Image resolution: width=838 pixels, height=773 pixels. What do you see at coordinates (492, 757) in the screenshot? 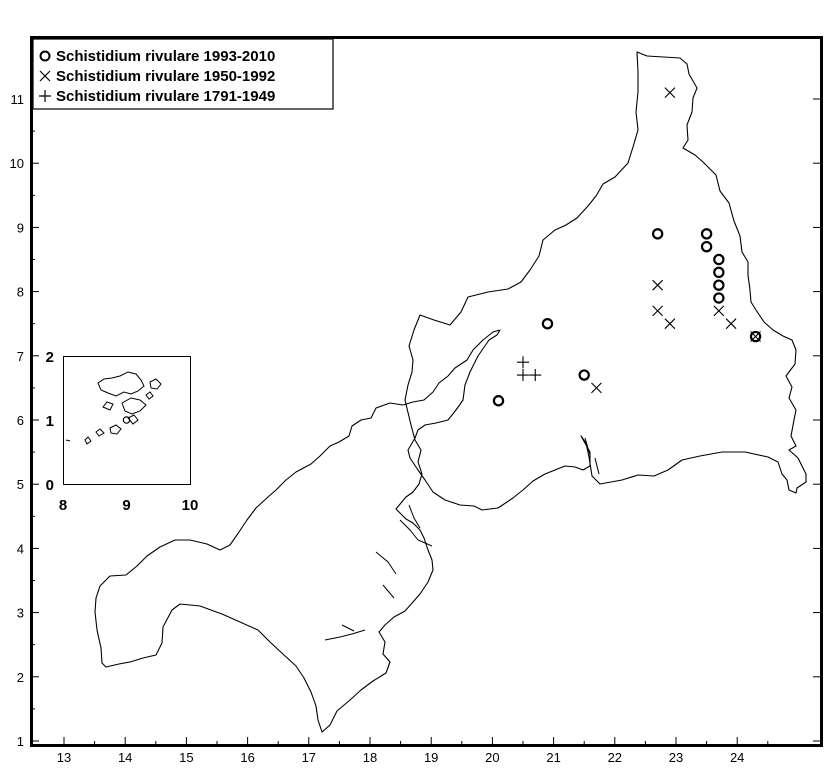
I see `x-tick-label: 20` at bounding box center [492, 757].